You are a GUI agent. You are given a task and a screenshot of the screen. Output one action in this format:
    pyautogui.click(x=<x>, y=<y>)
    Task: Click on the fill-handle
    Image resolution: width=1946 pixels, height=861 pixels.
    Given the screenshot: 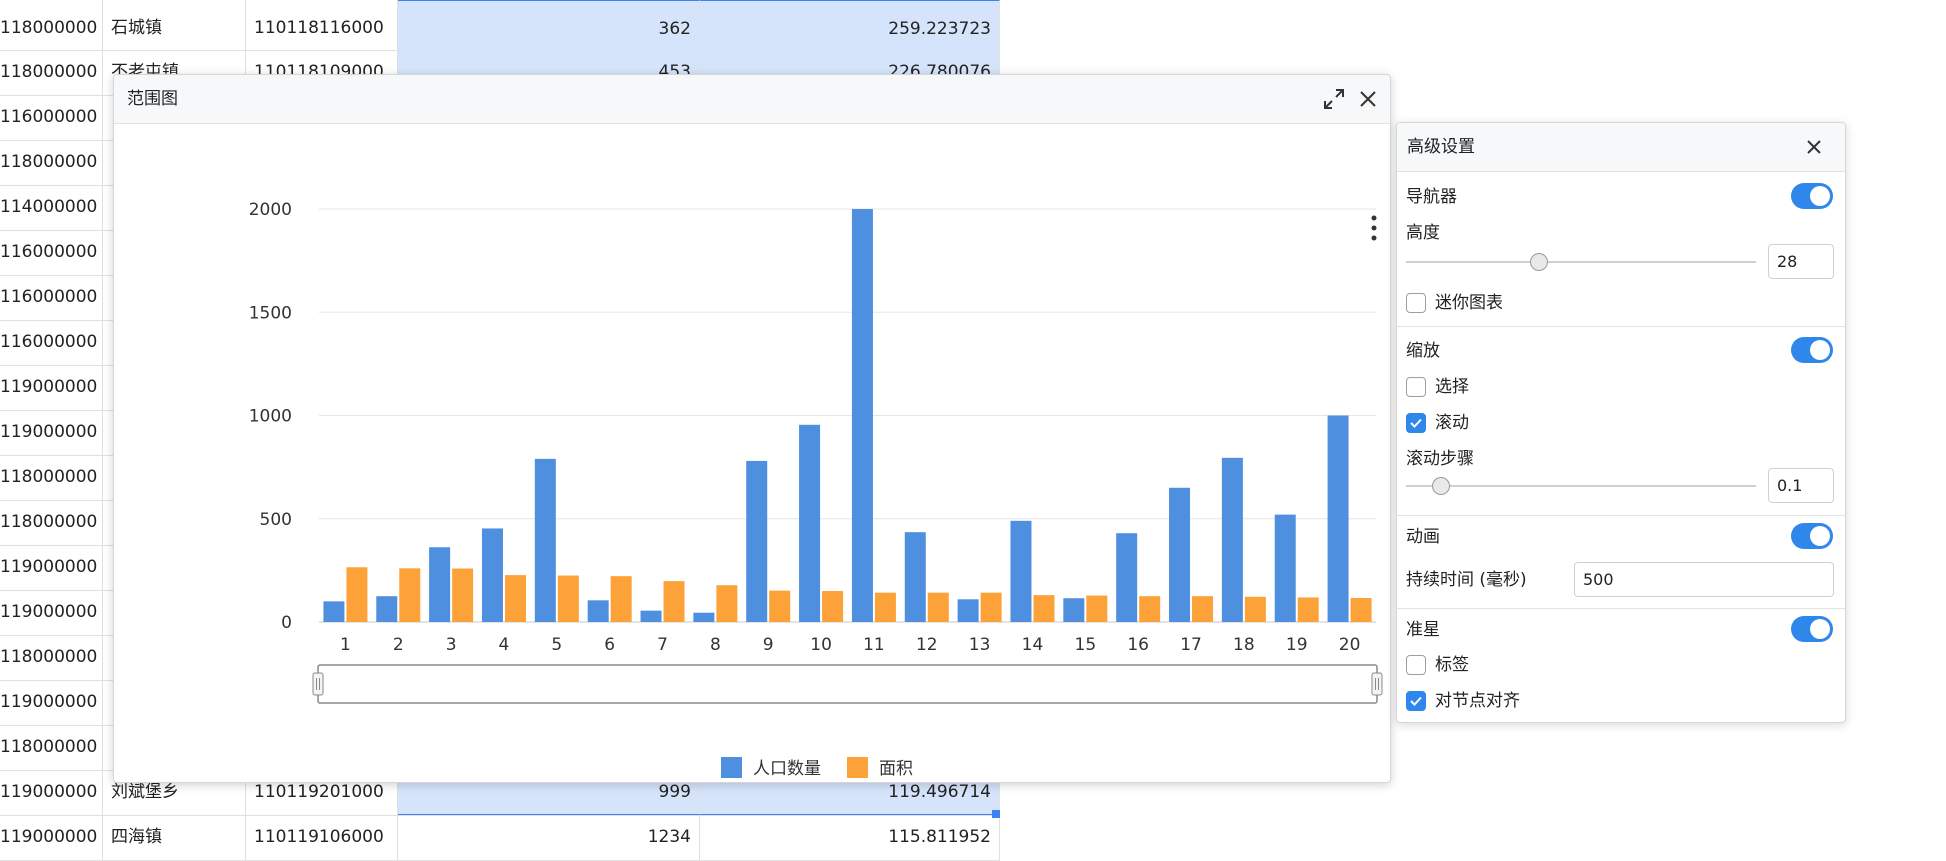 What is the action you would take?
    pyautogui.click(x=996, y=814)
    